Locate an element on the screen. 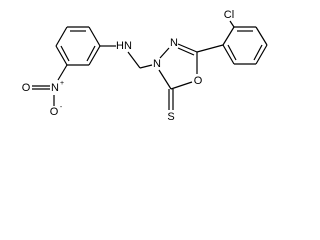  charge-label: - is located at coordinates (61, 107).